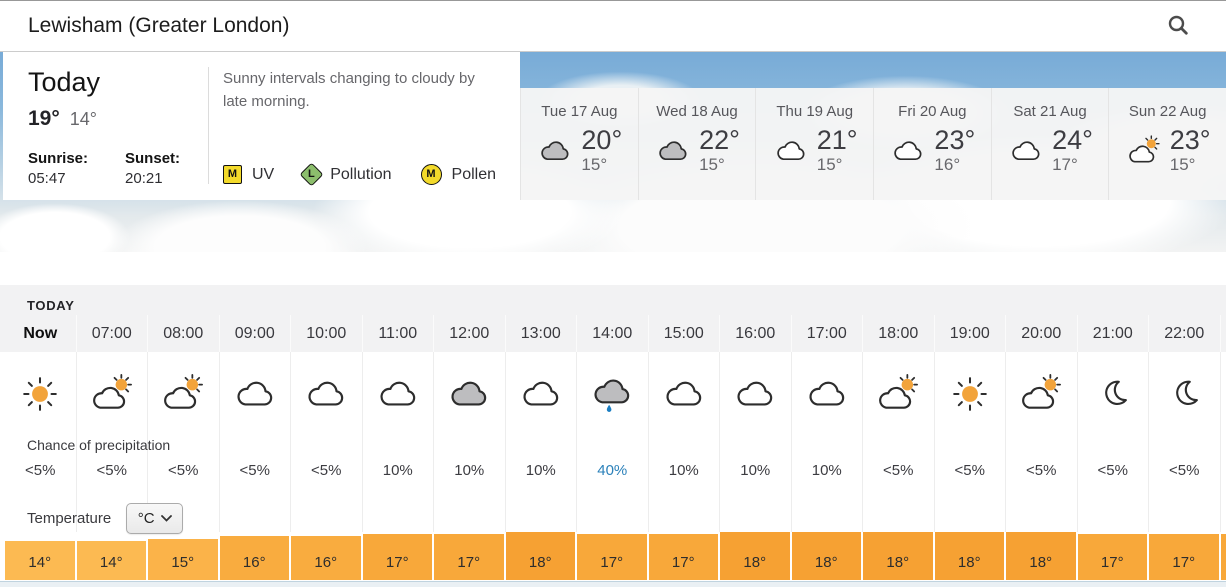 Image resolution: width=1226 pixels, height=587 pixels. I want to click on day-high-temp: 23°, so click(955, 140).